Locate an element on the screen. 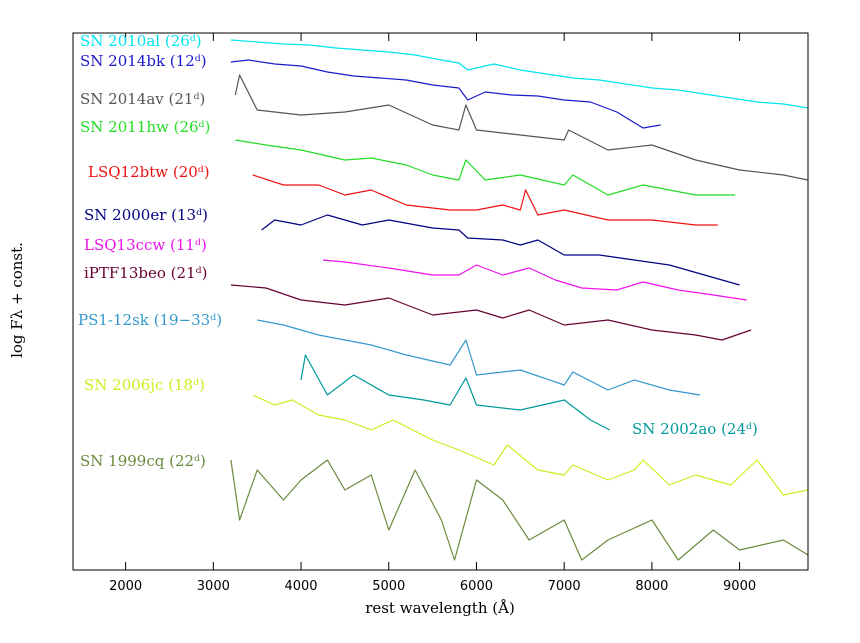 The width and height of the screenshot is (860, 643). series-label: iPTF13beo (21ᵈ) is located at coordinates (145, 273).